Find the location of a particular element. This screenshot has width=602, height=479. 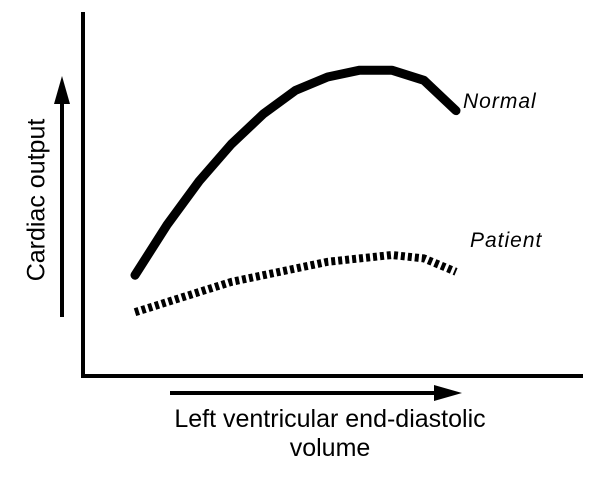

y-axis-label: Cardiac output is located at coordinates (36, 200).